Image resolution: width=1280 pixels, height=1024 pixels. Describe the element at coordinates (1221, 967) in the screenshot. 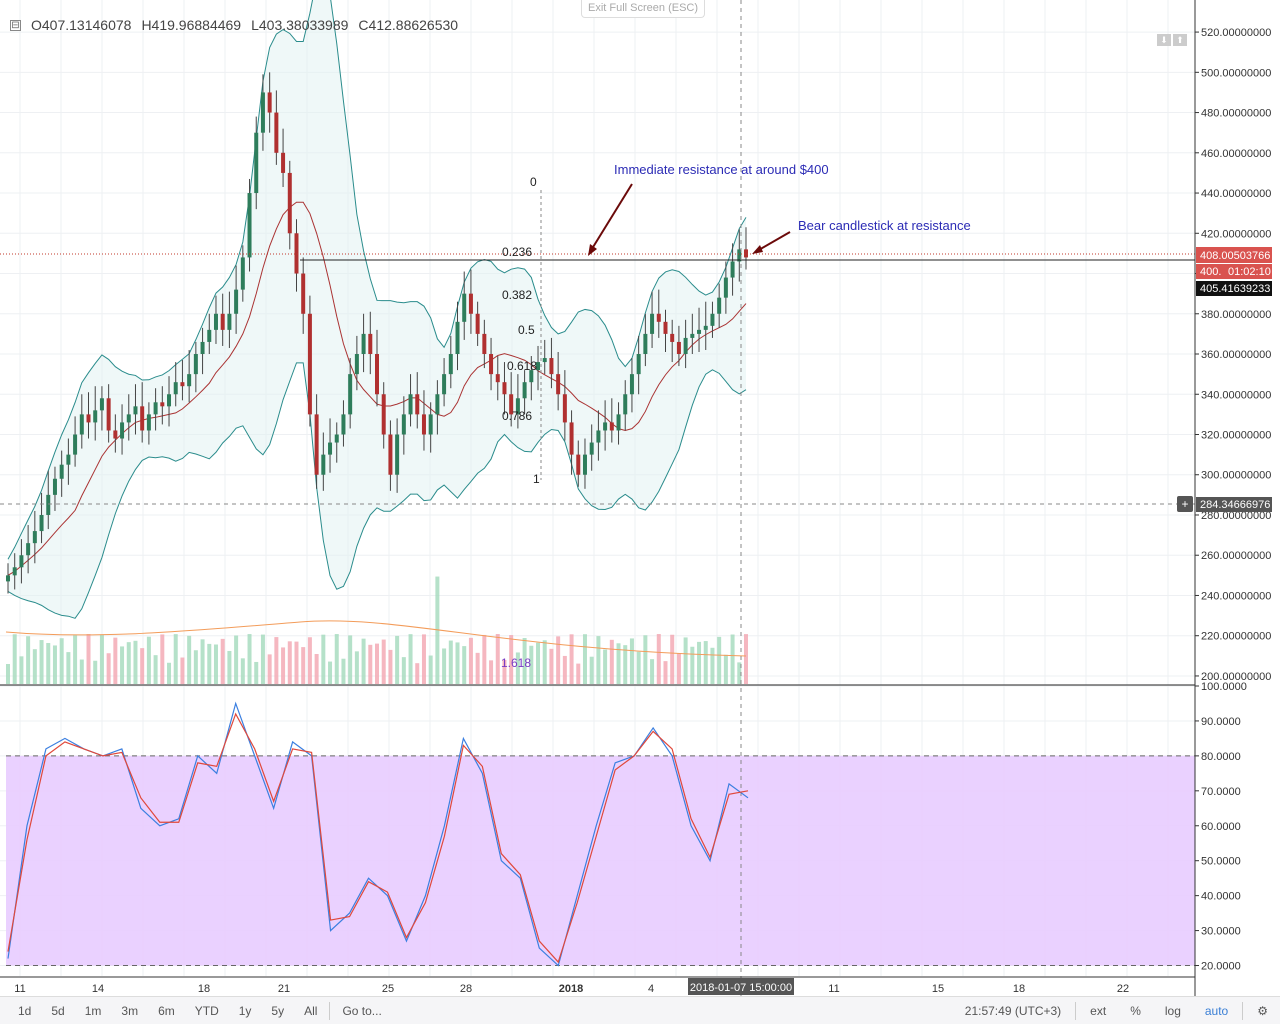

I see `osc-tick-label: 20.0000` at that location.